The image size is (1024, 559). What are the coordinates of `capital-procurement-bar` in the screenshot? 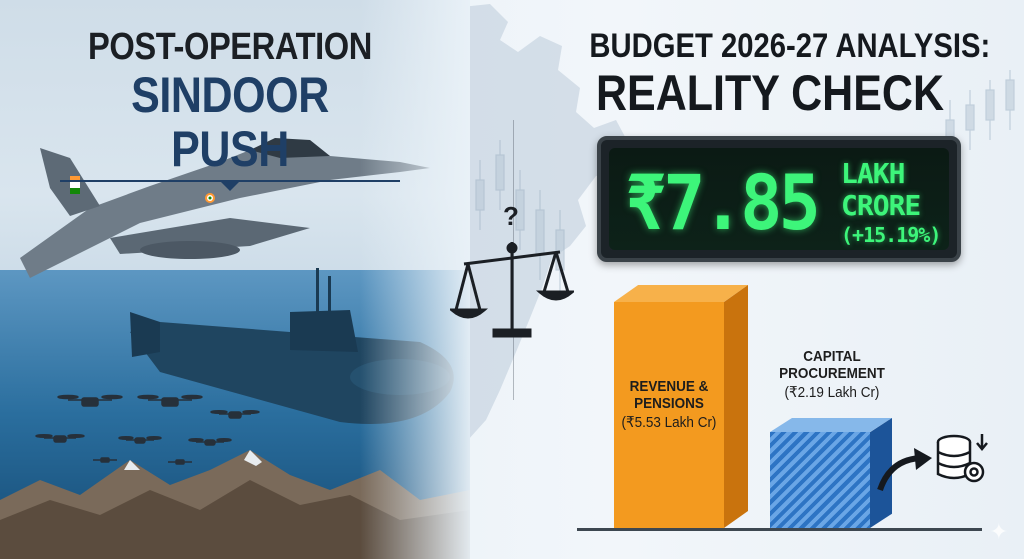 It's located at (820, 480).